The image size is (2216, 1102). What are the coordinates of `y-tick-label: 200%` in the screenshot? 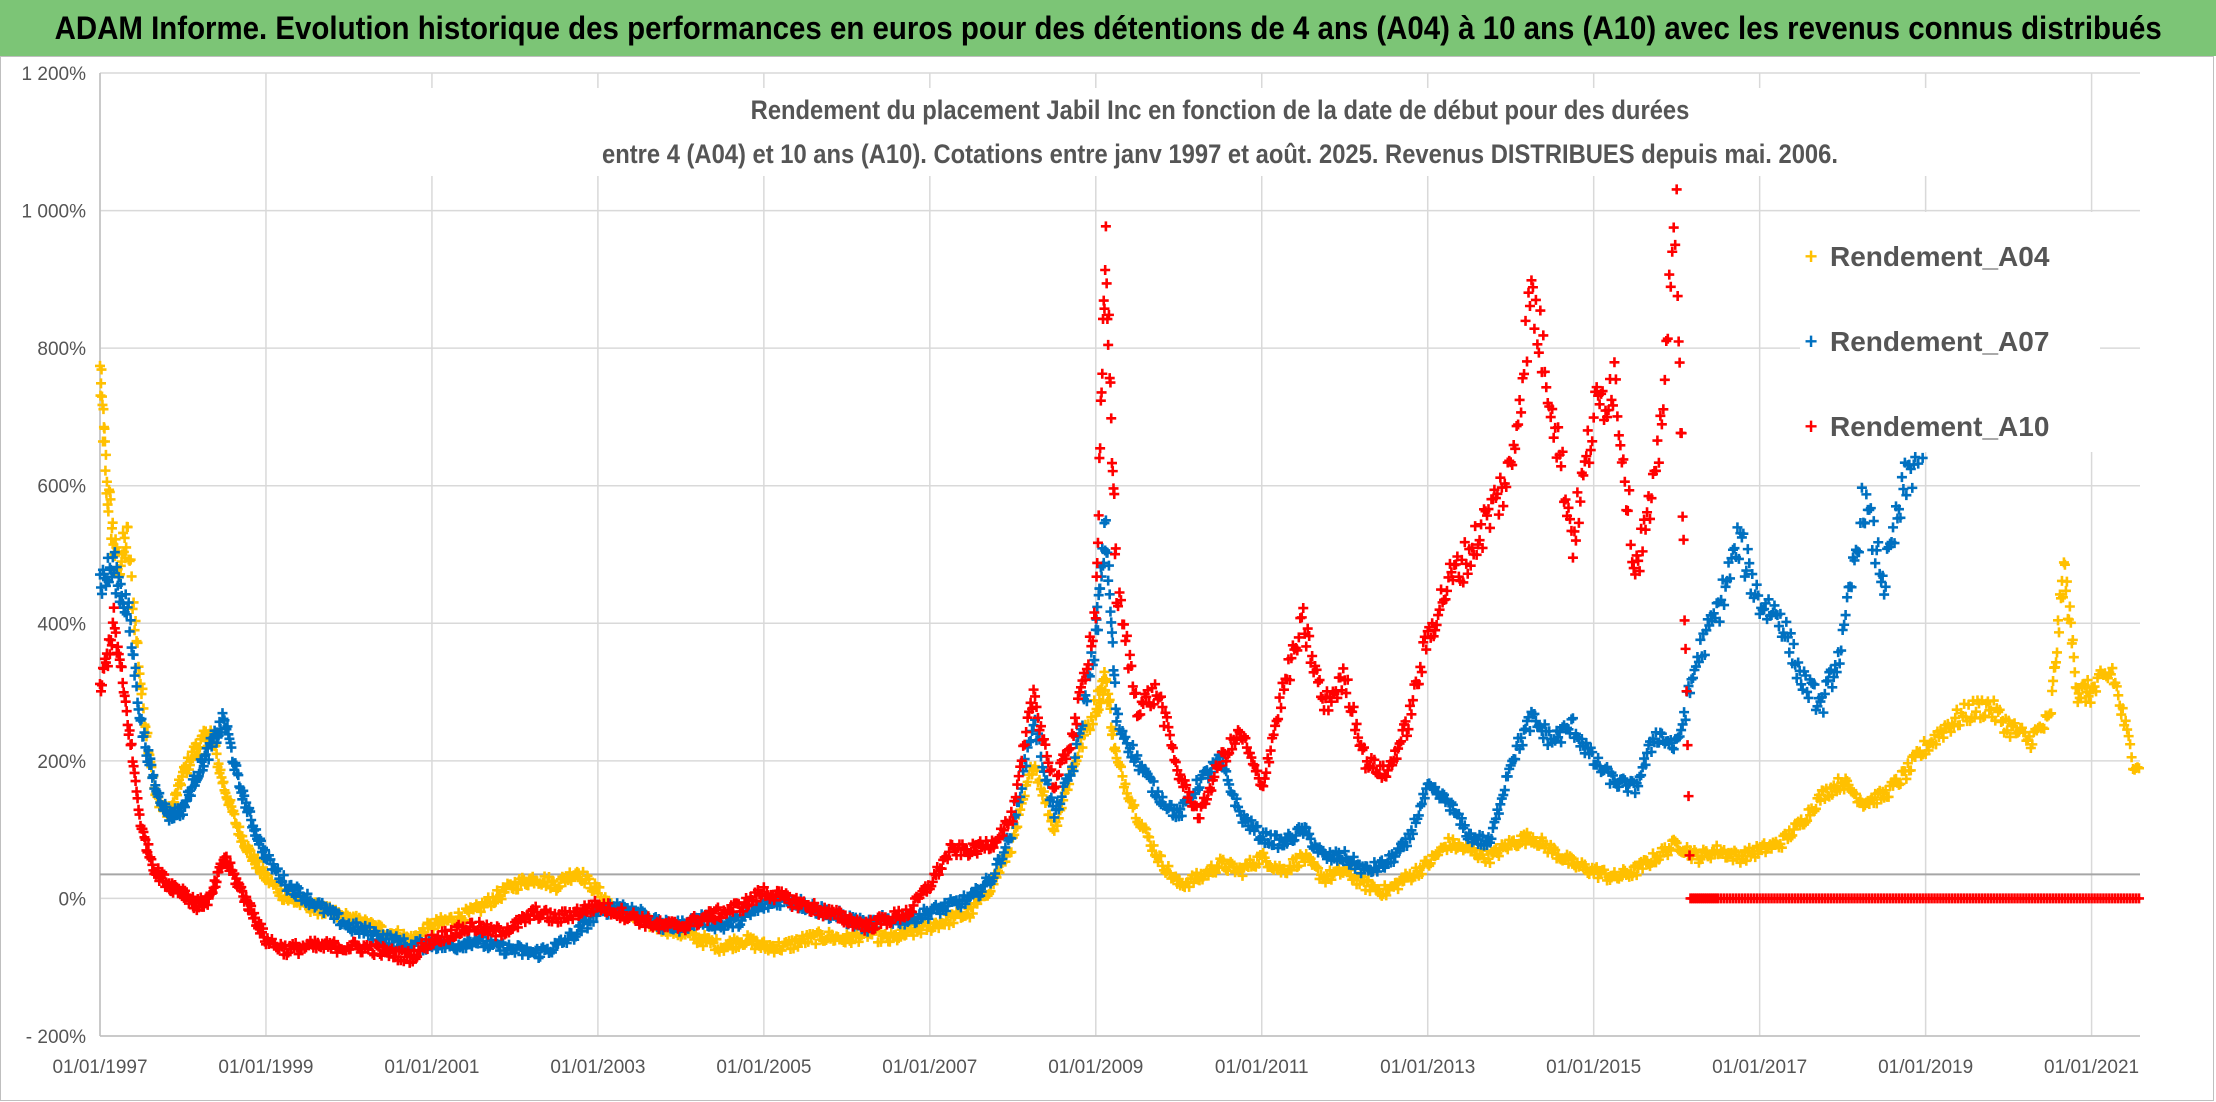 It's located at (61, 762).